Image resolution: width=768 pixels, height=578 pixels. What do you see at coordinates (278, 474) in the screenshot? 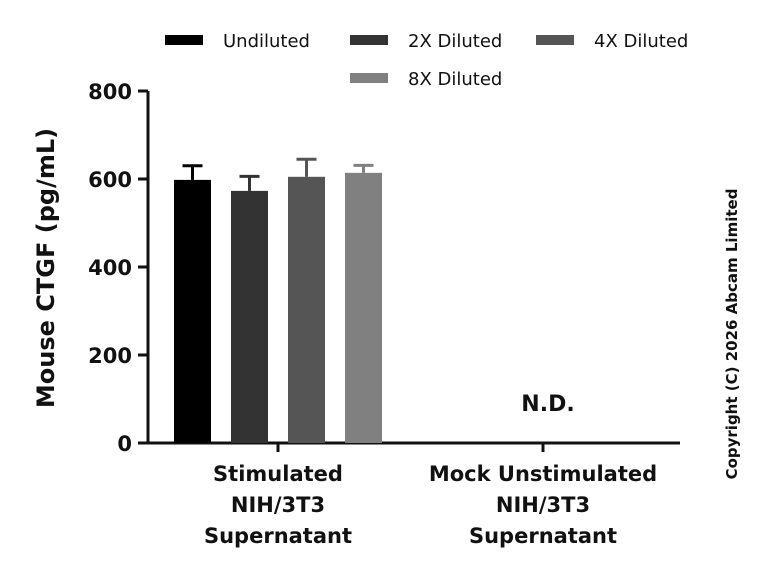
I see `x-category-label: Stimulated` at bounding box center [278, 474].